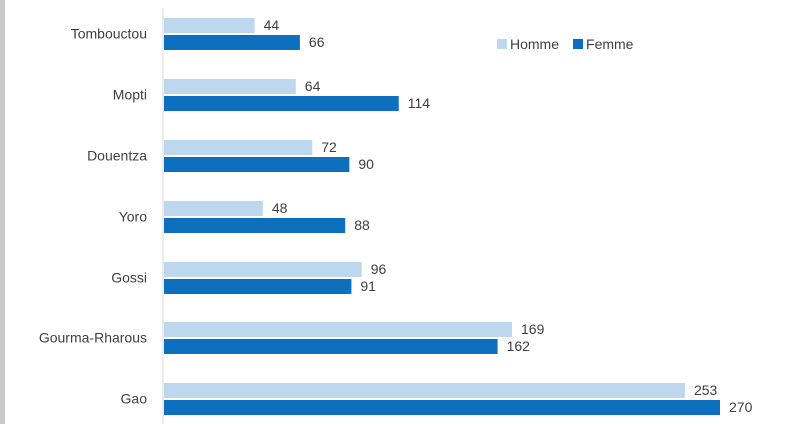 This screenshot has height=424, width=796. I want to click on category-label-gao: Gao, so click(134, 399).